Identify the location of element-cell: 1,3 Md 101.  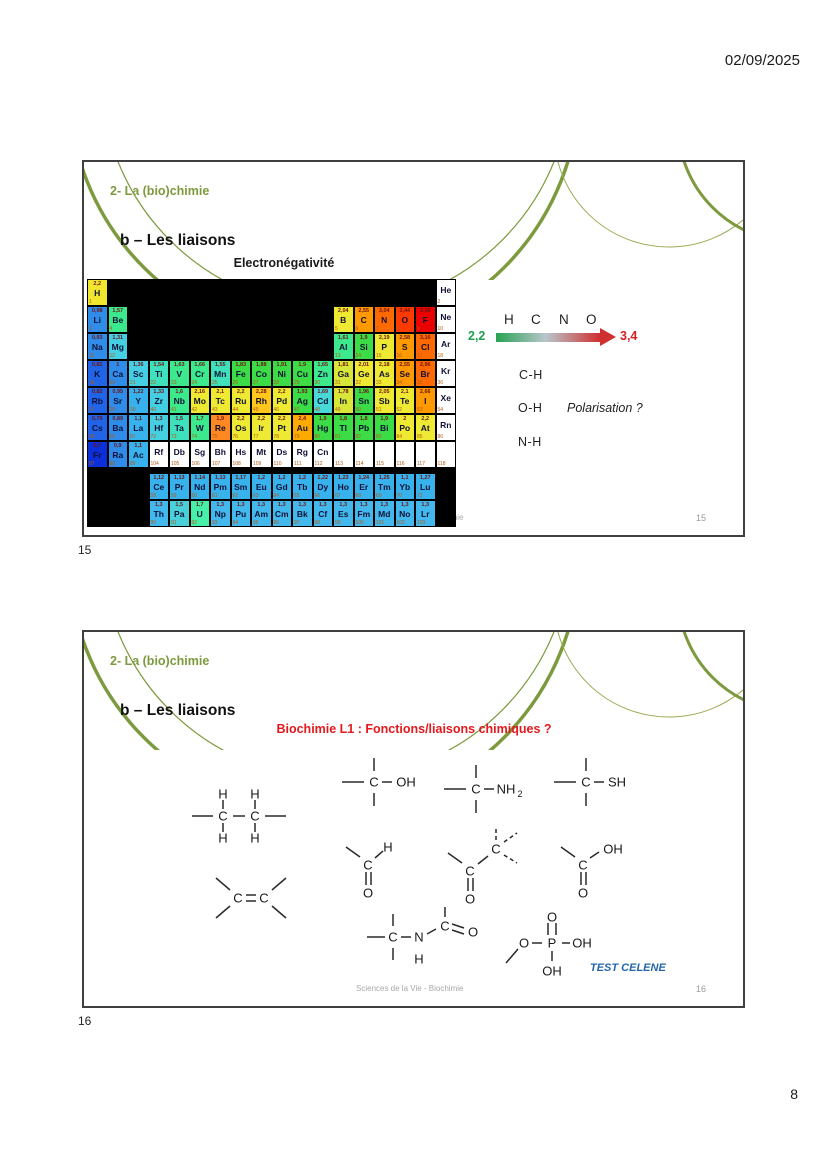
(384, 513).